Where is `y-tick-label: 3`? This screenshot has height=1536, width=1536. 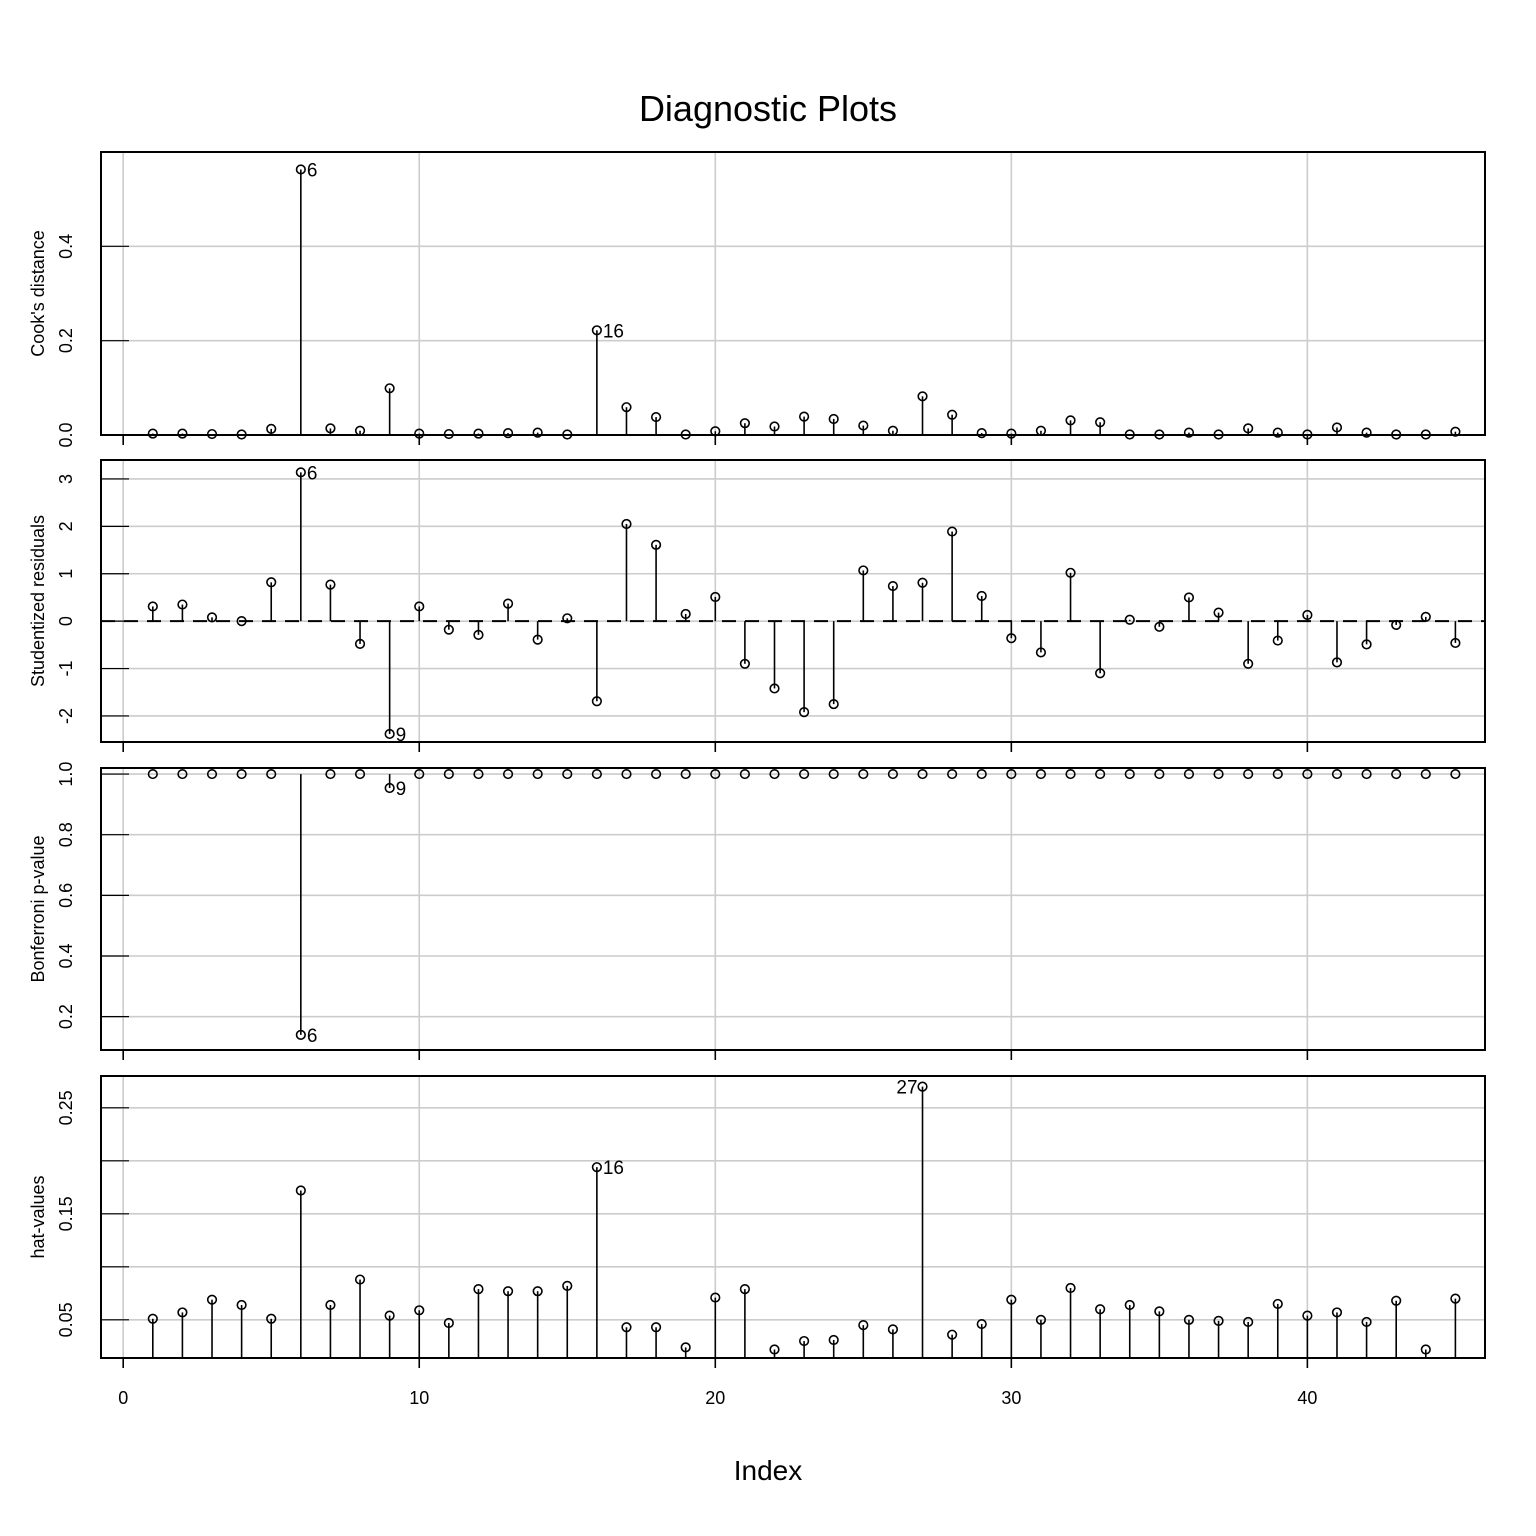 y-tick-label: 3 is located at coordinates (66, 479).